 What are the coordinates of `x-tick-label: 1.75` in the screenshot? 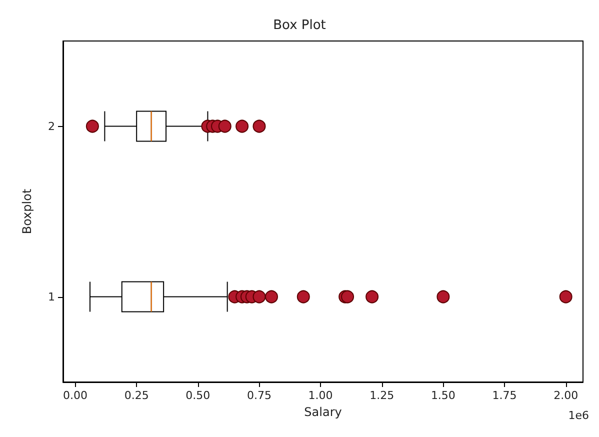 It's located at (504, 395).